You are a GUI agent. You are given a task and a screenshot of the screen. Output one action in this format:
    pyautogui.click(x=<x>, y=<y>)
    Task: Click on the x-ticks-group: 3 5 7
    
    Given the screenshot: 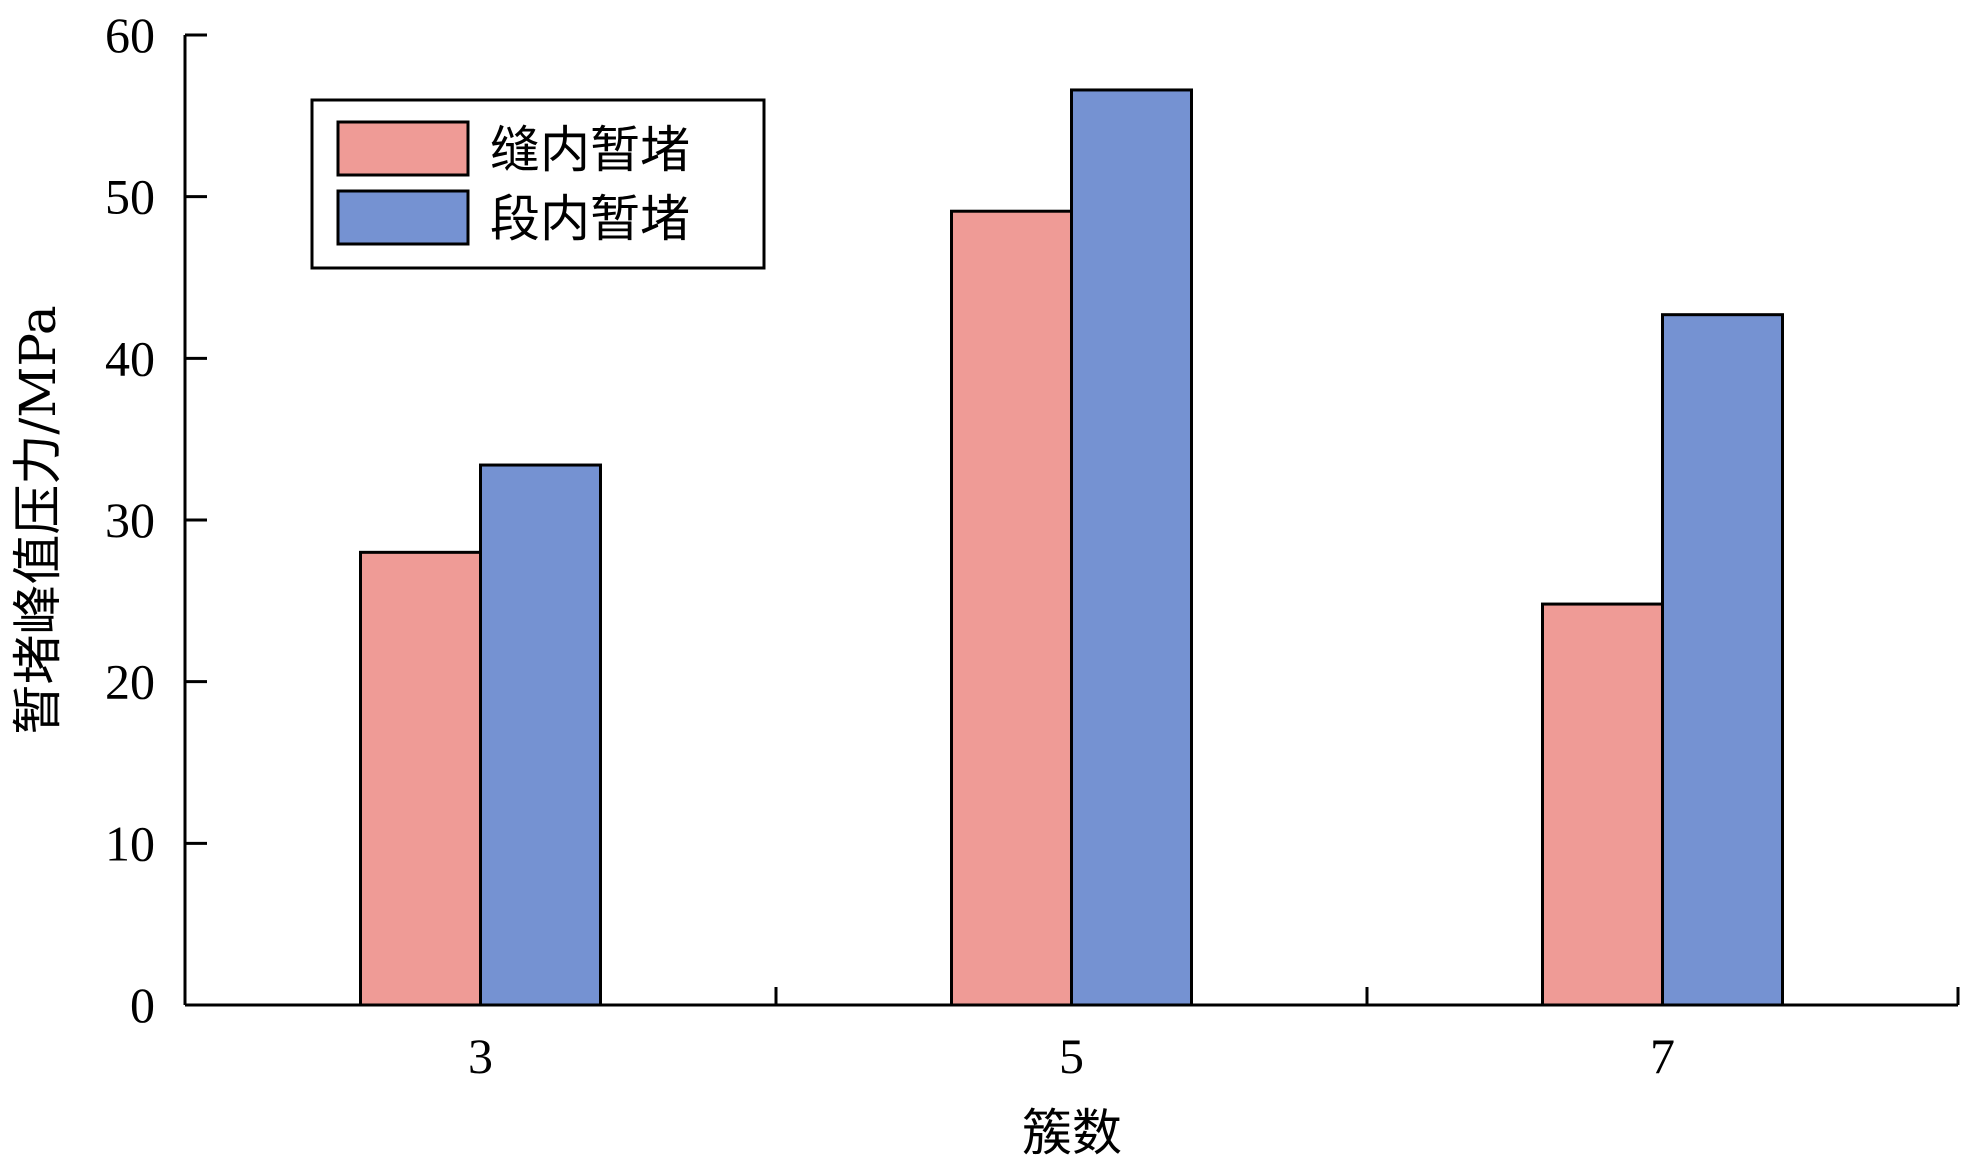 What is the action you would take?
    pyautogui.click(x=1214, y=1035)
    